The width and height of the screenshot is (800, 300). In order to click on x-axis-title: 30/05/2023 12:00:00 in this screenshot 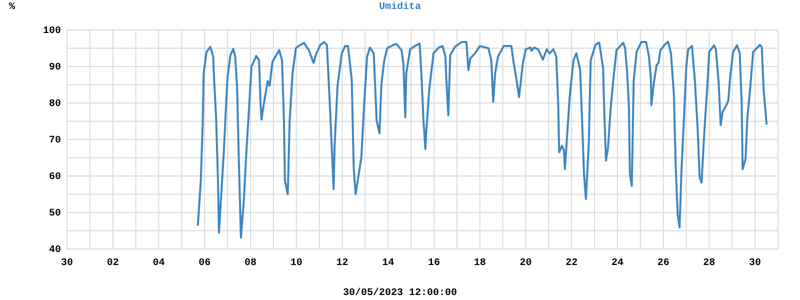, I will do `click(400, 293)`.